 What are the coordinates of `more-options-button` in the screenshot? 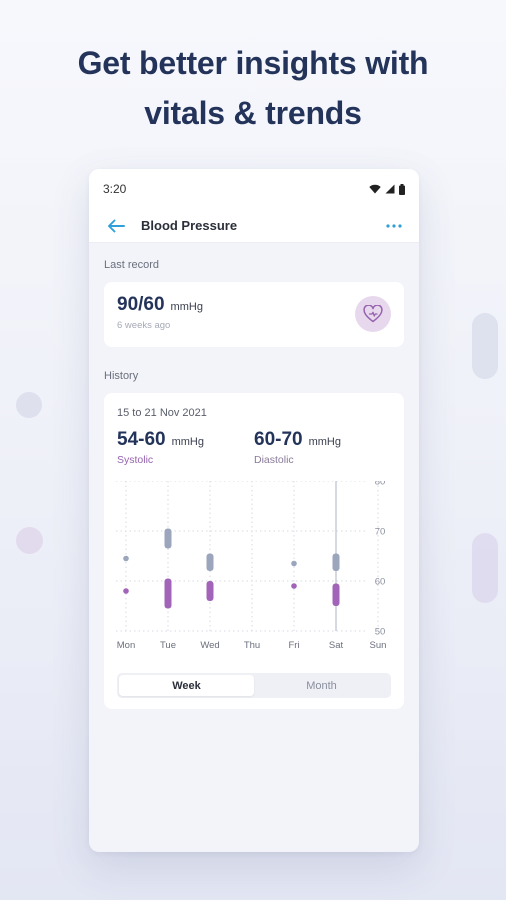 It's located at (394, 226).